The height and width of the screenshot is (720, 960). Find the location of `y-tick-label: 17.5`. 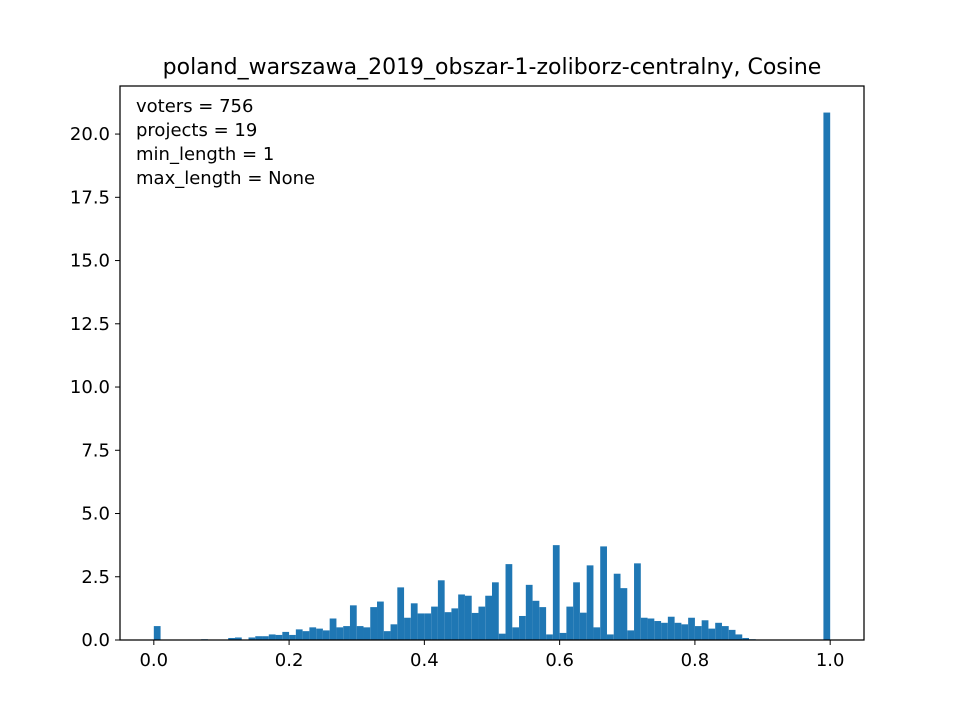

y-tick-label: 17.5 is located at coordinates (90, 197).